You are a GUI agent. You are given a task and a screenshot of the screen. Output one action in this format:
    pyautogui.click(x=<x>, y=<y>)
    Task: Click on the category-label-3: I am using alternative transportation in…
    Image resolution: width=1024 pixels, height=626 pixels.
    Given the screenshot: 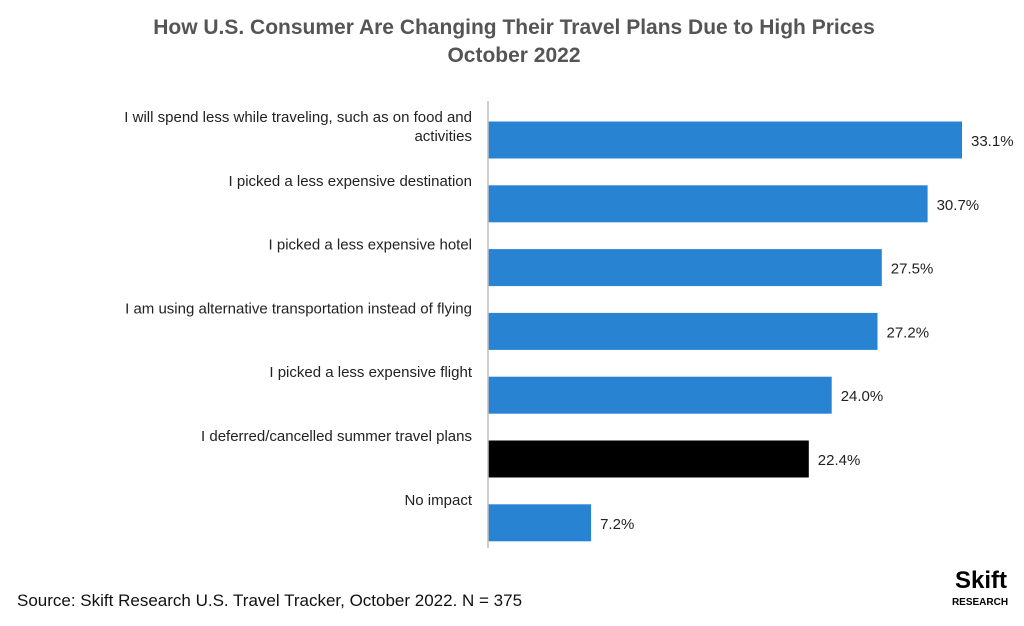 What is the action you would take?
    pyautogui.click(x=298, y=308)
    